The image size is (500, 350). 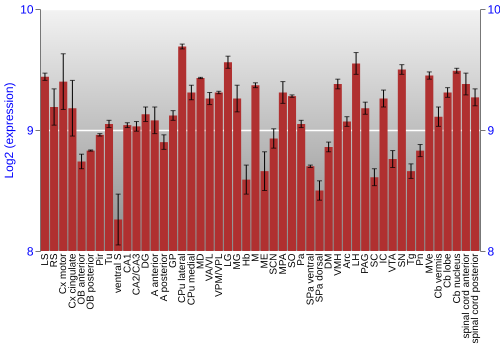 I want to click on x-tick-label: IC, so click(x=384, y=259).